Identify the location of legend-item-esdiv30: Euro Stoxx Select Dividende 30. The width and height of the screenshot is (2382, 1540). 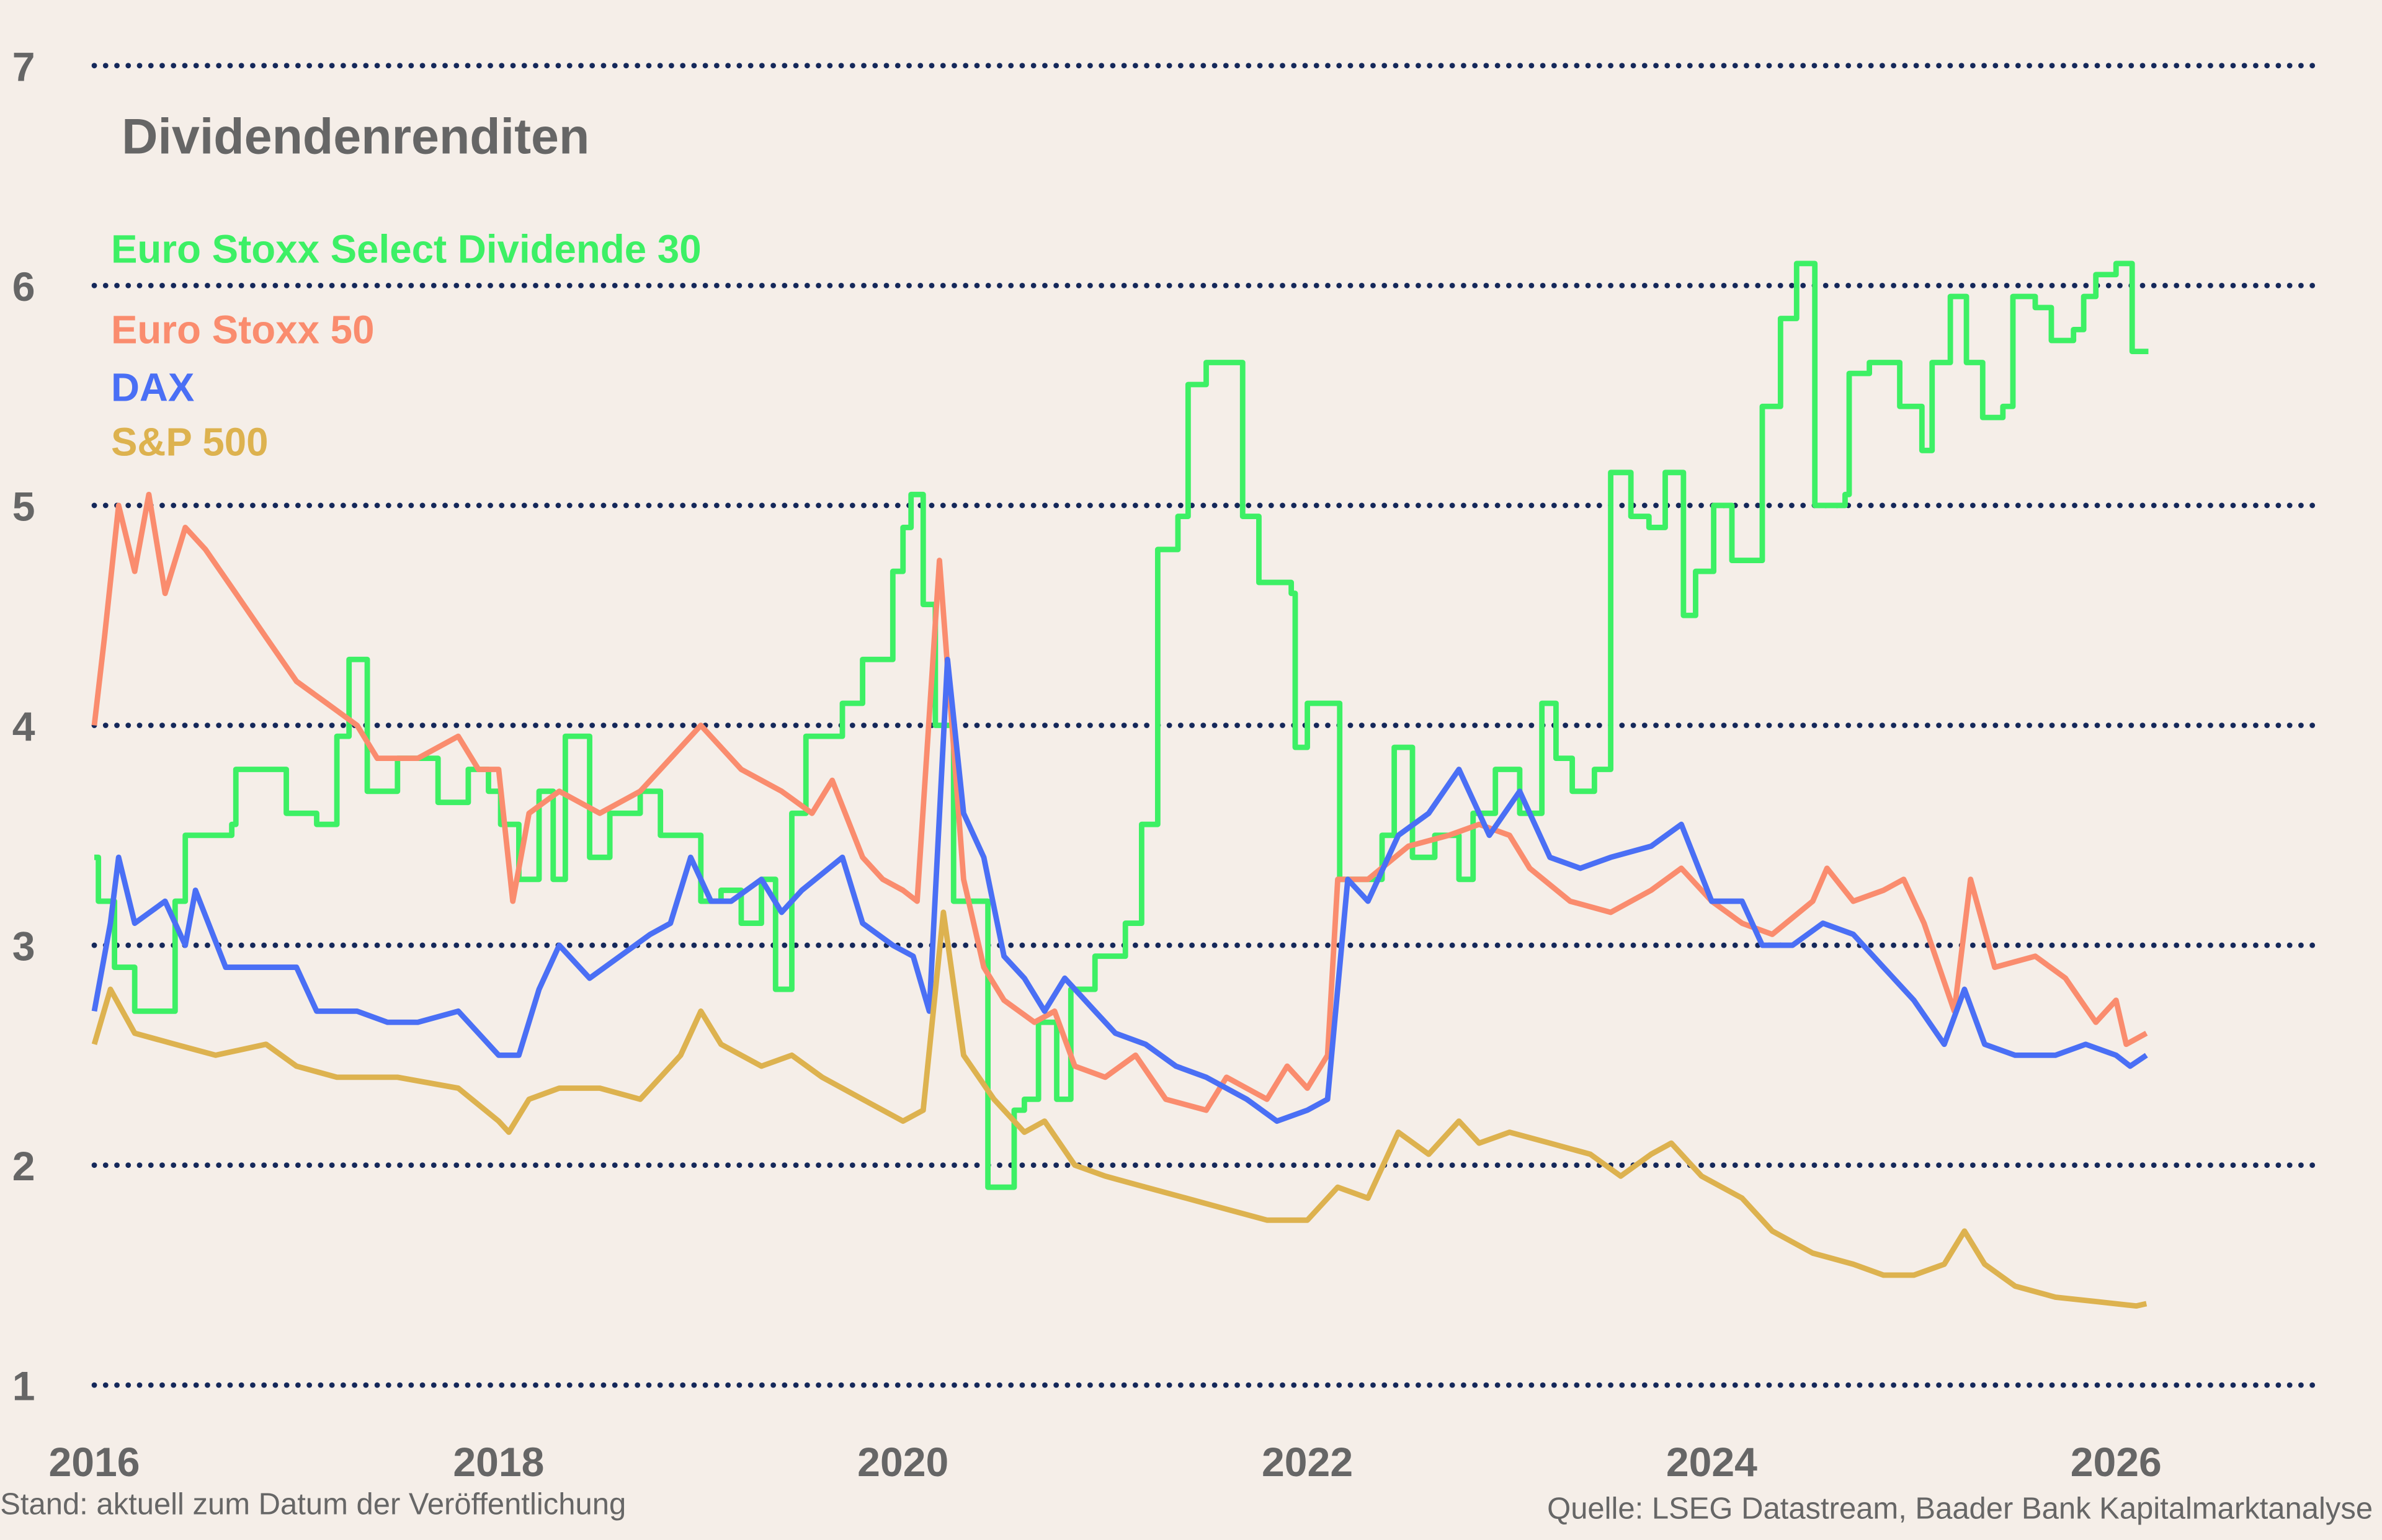
(407, 250).